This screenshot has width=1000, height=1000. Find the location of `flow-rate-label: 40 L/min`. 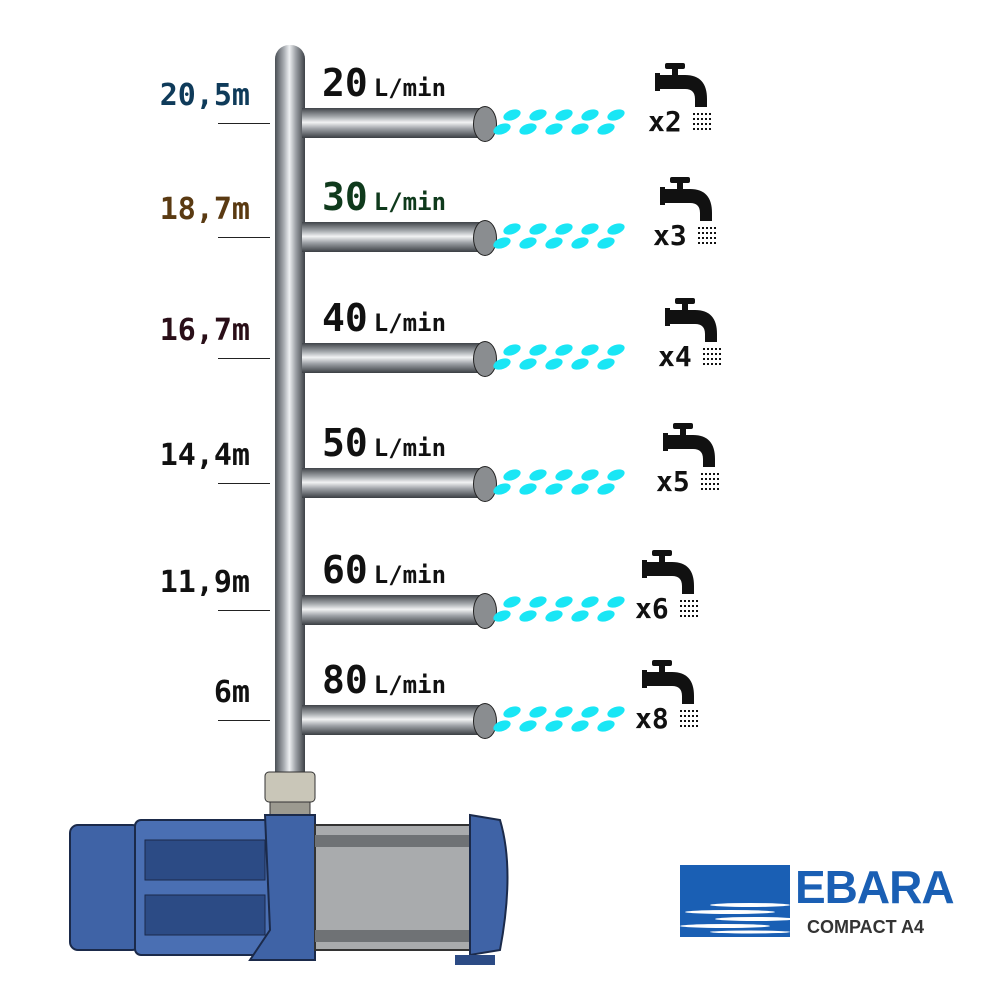

flow-rate-label: 40 L/min is located at coordinates (384, 318).